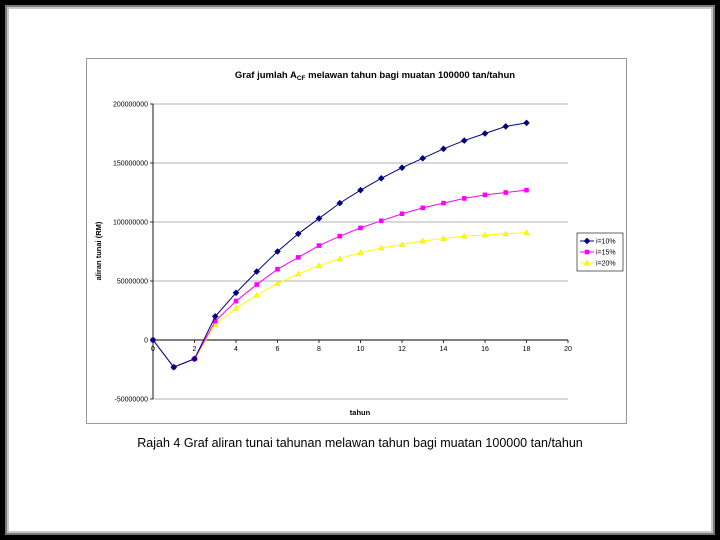  I want to click on legend: i=10% i=15% i=20%, so click(600, 252).